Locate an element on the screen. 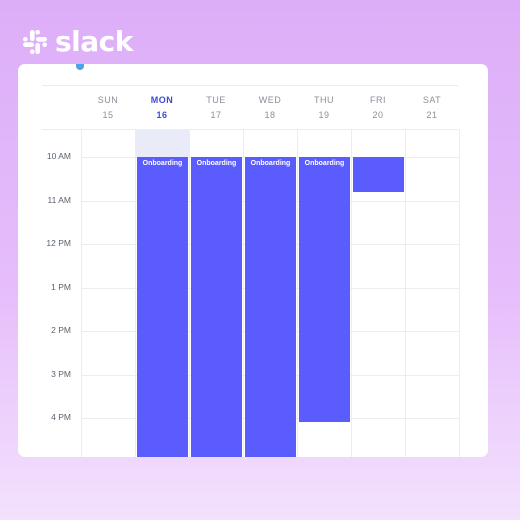 The height and width of the screenshot is (520, 520). day-date: 21 is located at coordinates (432, 115).